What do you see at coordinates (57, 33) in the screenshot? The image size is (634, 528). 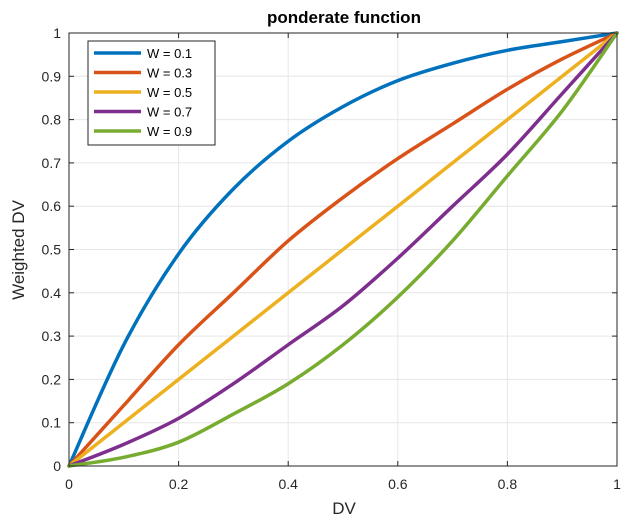 I see `y-tick-label: 1` at bounding box center [57, 33].